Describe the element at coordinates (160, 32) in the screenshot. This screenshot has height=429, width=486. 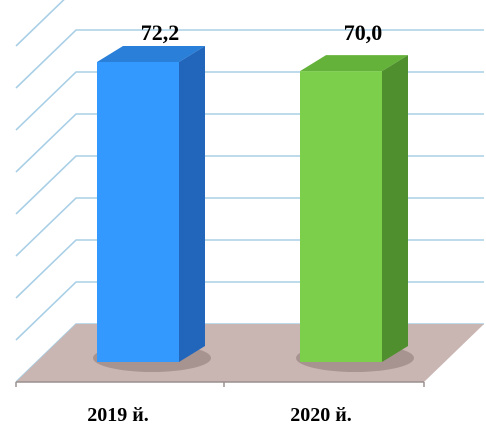
I see `value-label-2019: 72,2` at that location.